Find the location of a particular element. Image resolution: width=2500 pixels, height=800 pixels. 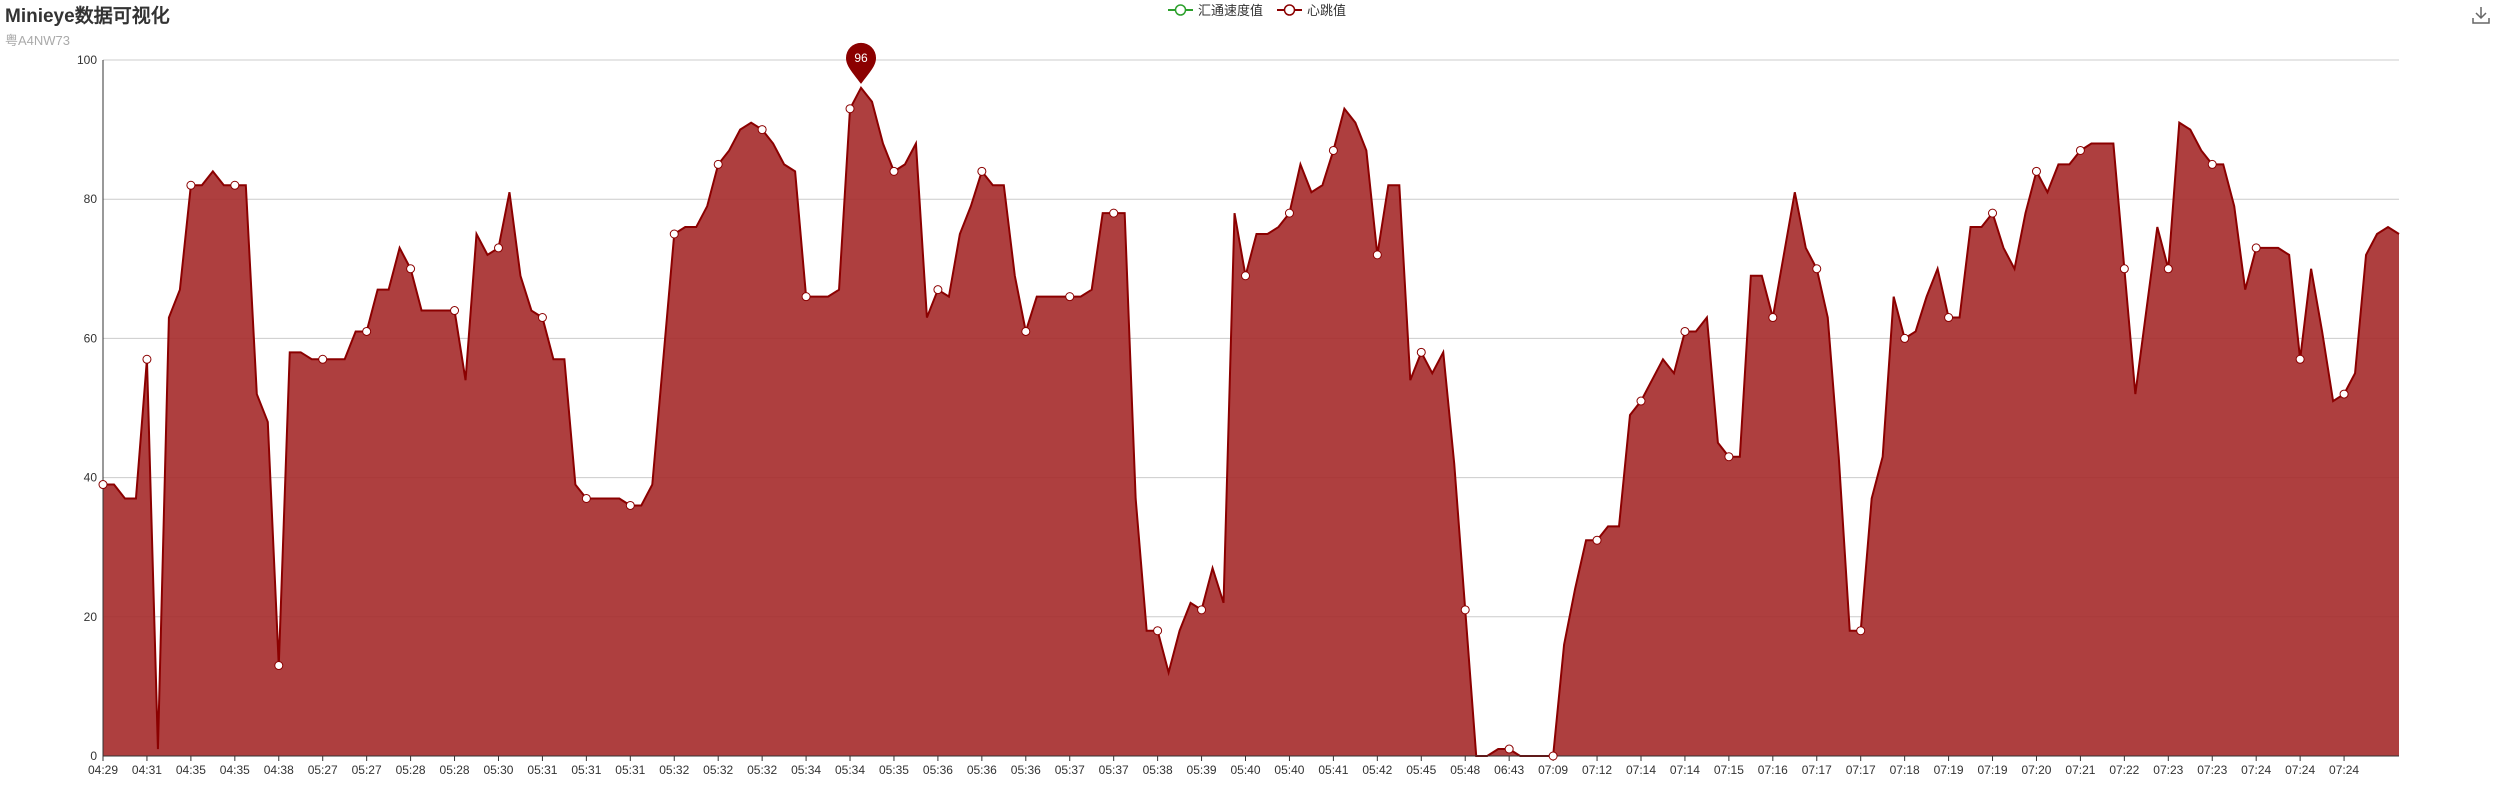

chart-title: Minieye数据可视化 is located at coordinates (87, 16).